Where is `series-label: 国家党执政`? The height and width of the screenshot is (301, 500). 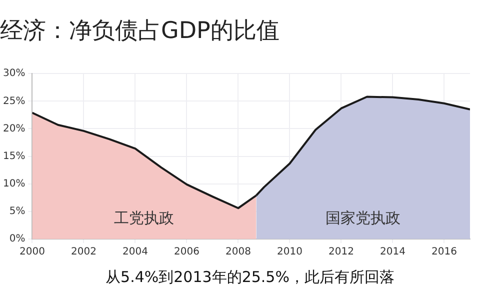 series-label: 国家党执政 is located at coordinates (363, 217).